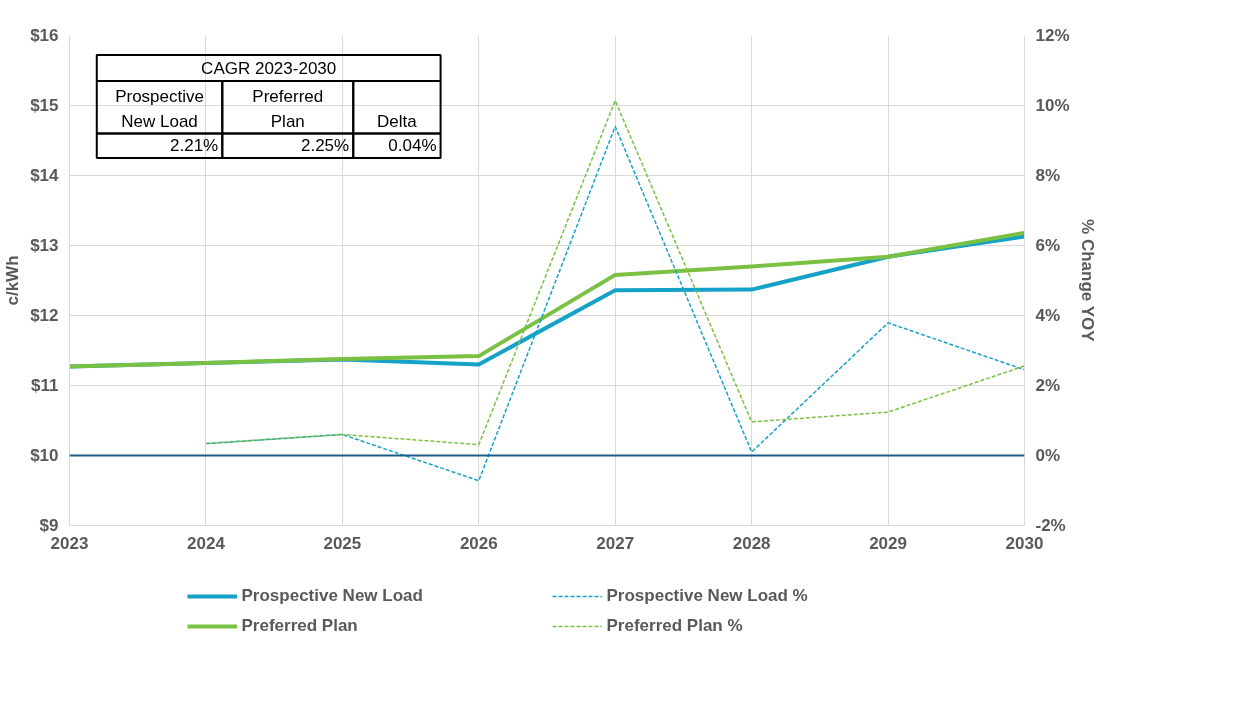 This screenshot has width=1250, height=725. Describe the element at coordinates (888, 543) in the screenshot. I see `x-tick-label: 2029` at that location.